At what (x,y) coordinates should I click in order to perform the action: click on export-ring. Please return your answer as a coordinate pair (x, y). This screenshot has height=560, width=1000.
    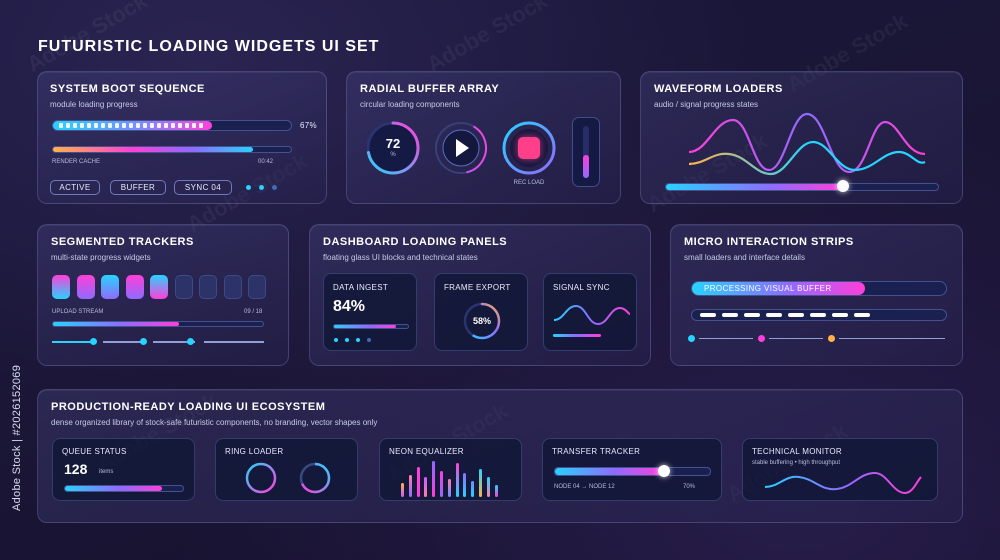
    Looking at the image, I should click on (482, 321).